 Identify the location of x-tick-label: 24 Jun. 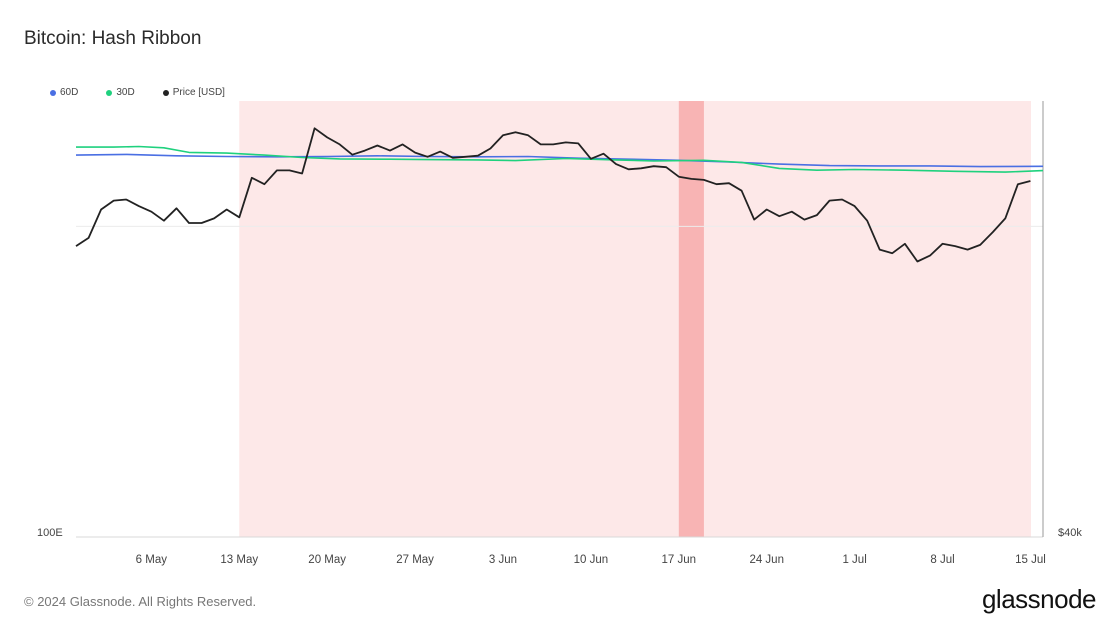
(766, 560).